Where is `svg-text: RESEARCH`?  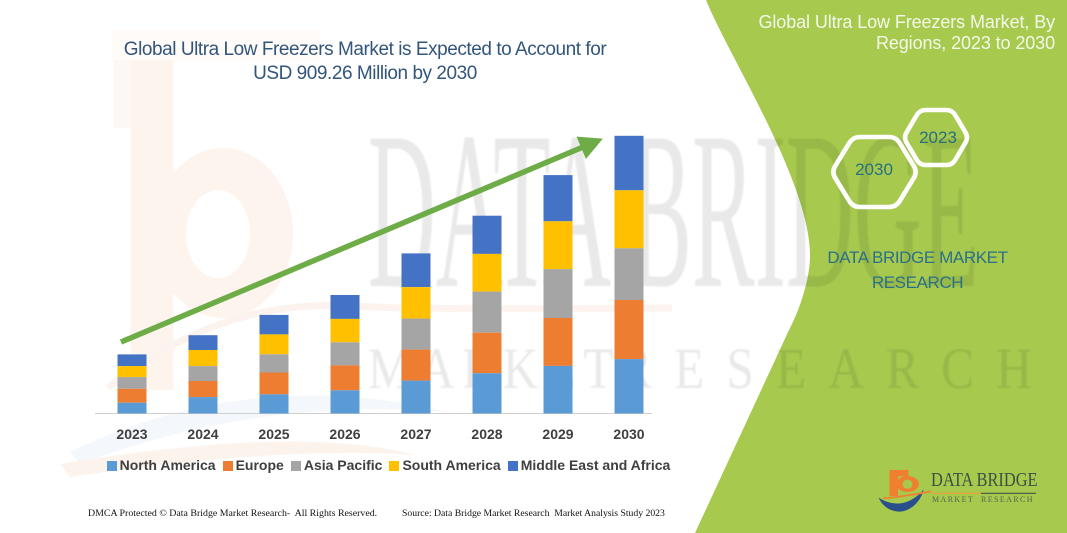
svg-text: RESEARCH is located at coordinates (836, 368).